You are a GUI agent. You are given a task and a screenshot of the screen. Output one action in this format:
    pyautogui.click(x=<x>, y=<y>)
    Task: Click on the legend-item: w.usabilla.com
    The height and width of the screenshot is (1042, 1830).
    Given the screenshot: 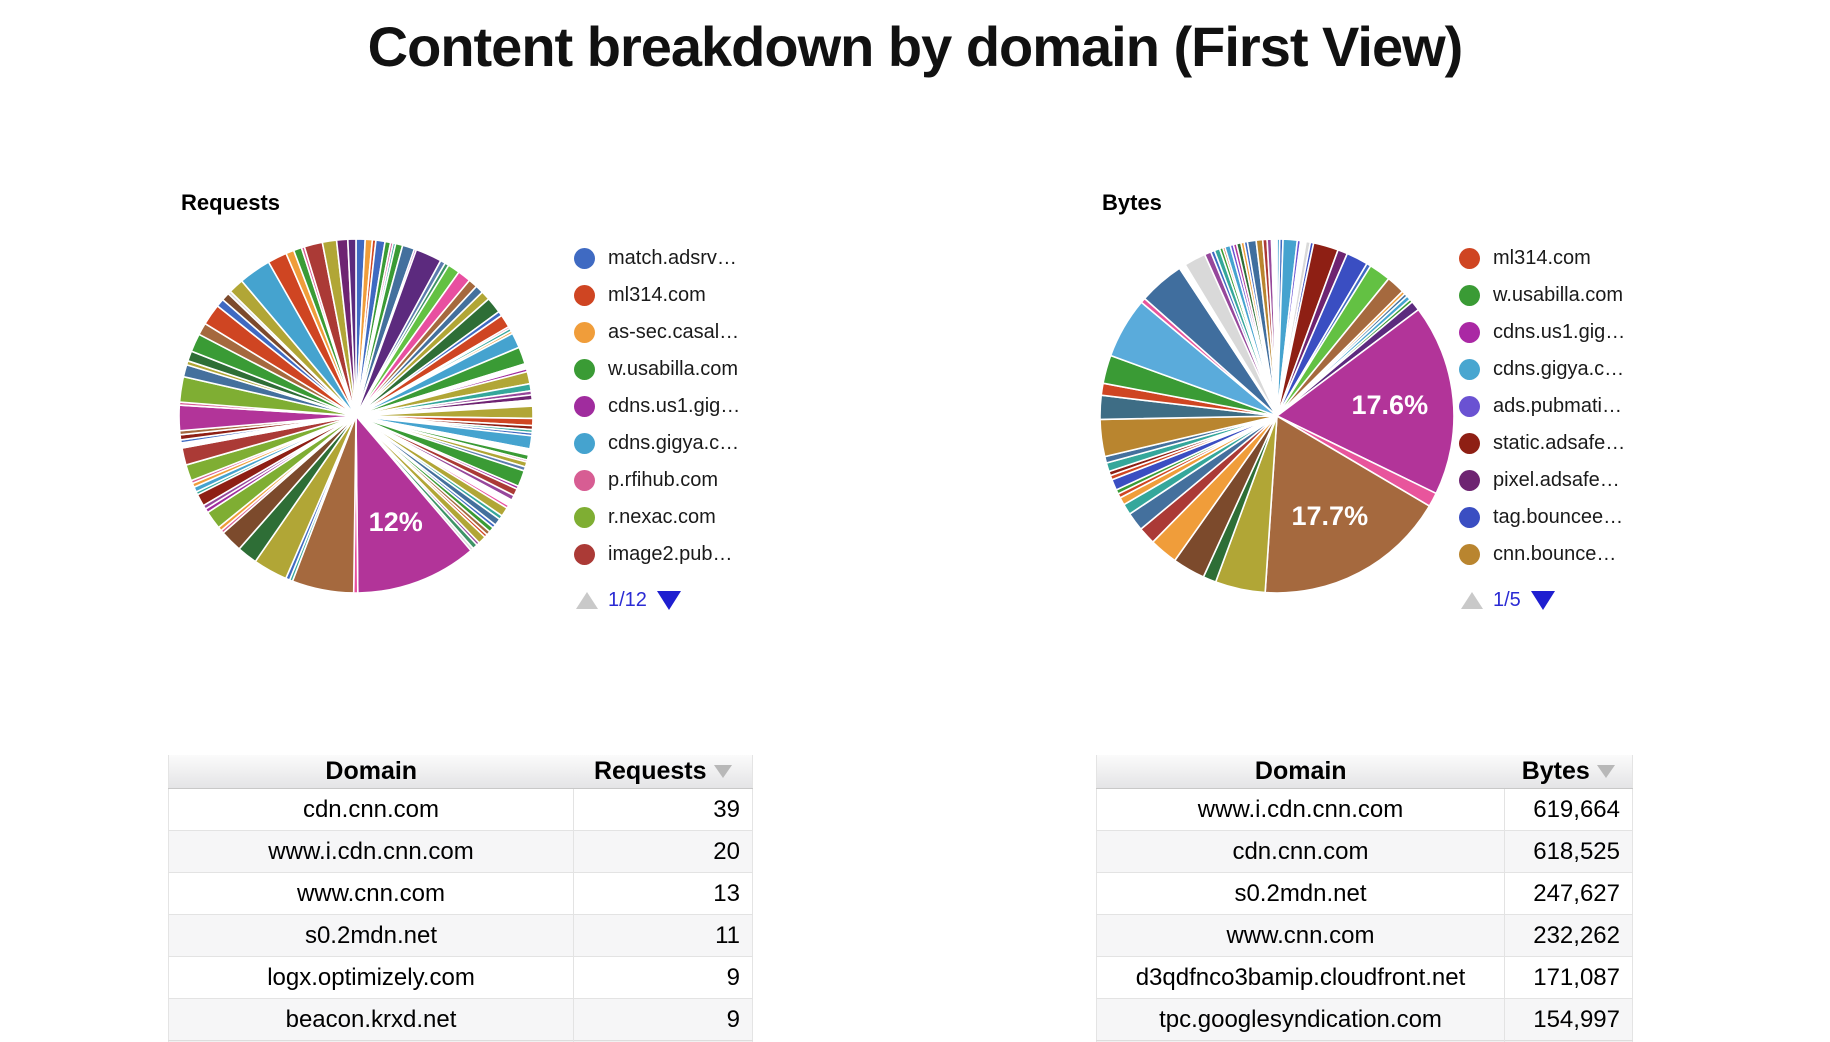 What is the action you would take?
    pyautogui.click(x=1542, y=295)
    